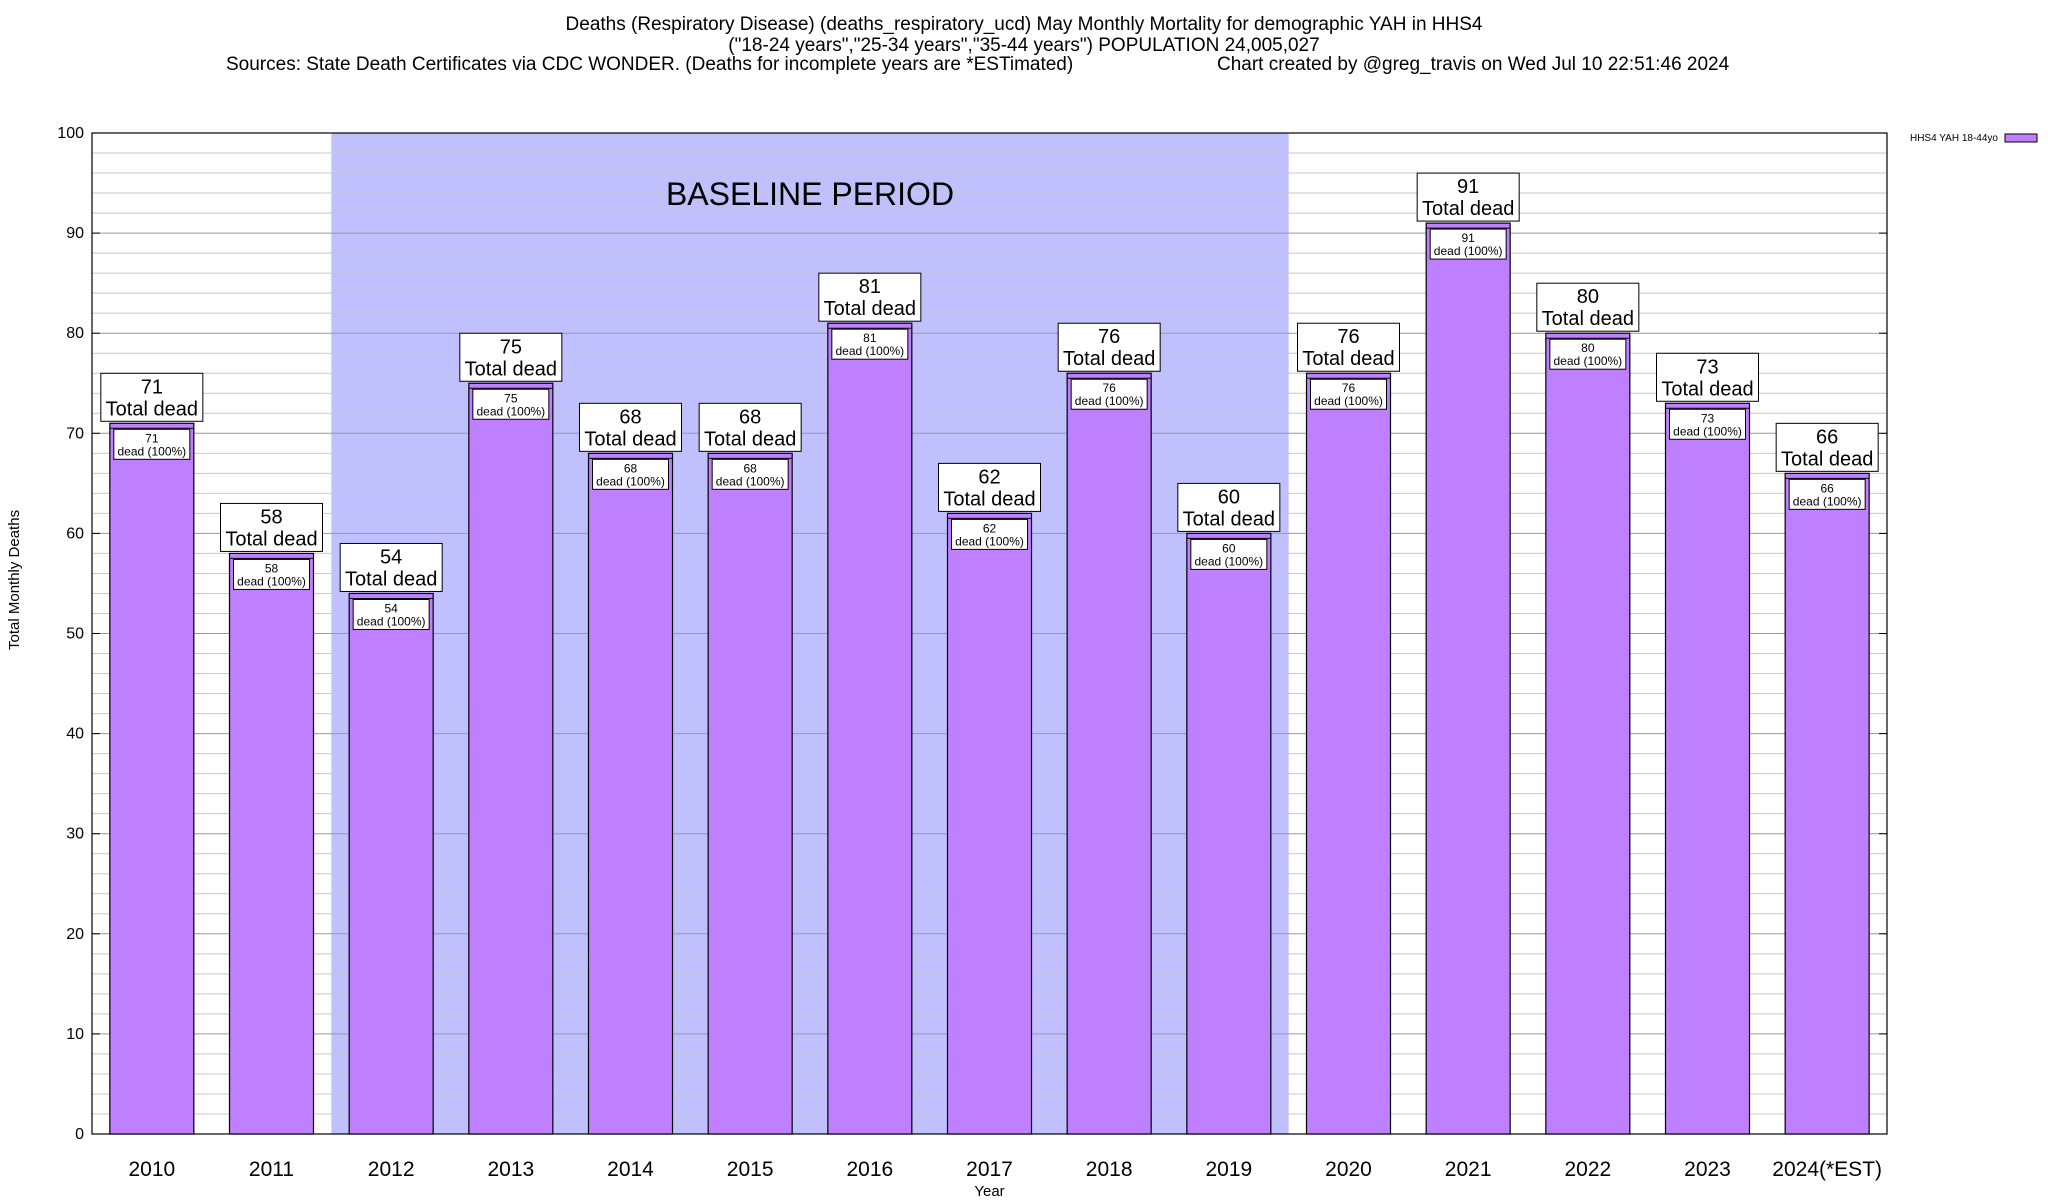  Describe the element at coordinates (630, 793) in the screenshot. I see `bar-2014` at that location.